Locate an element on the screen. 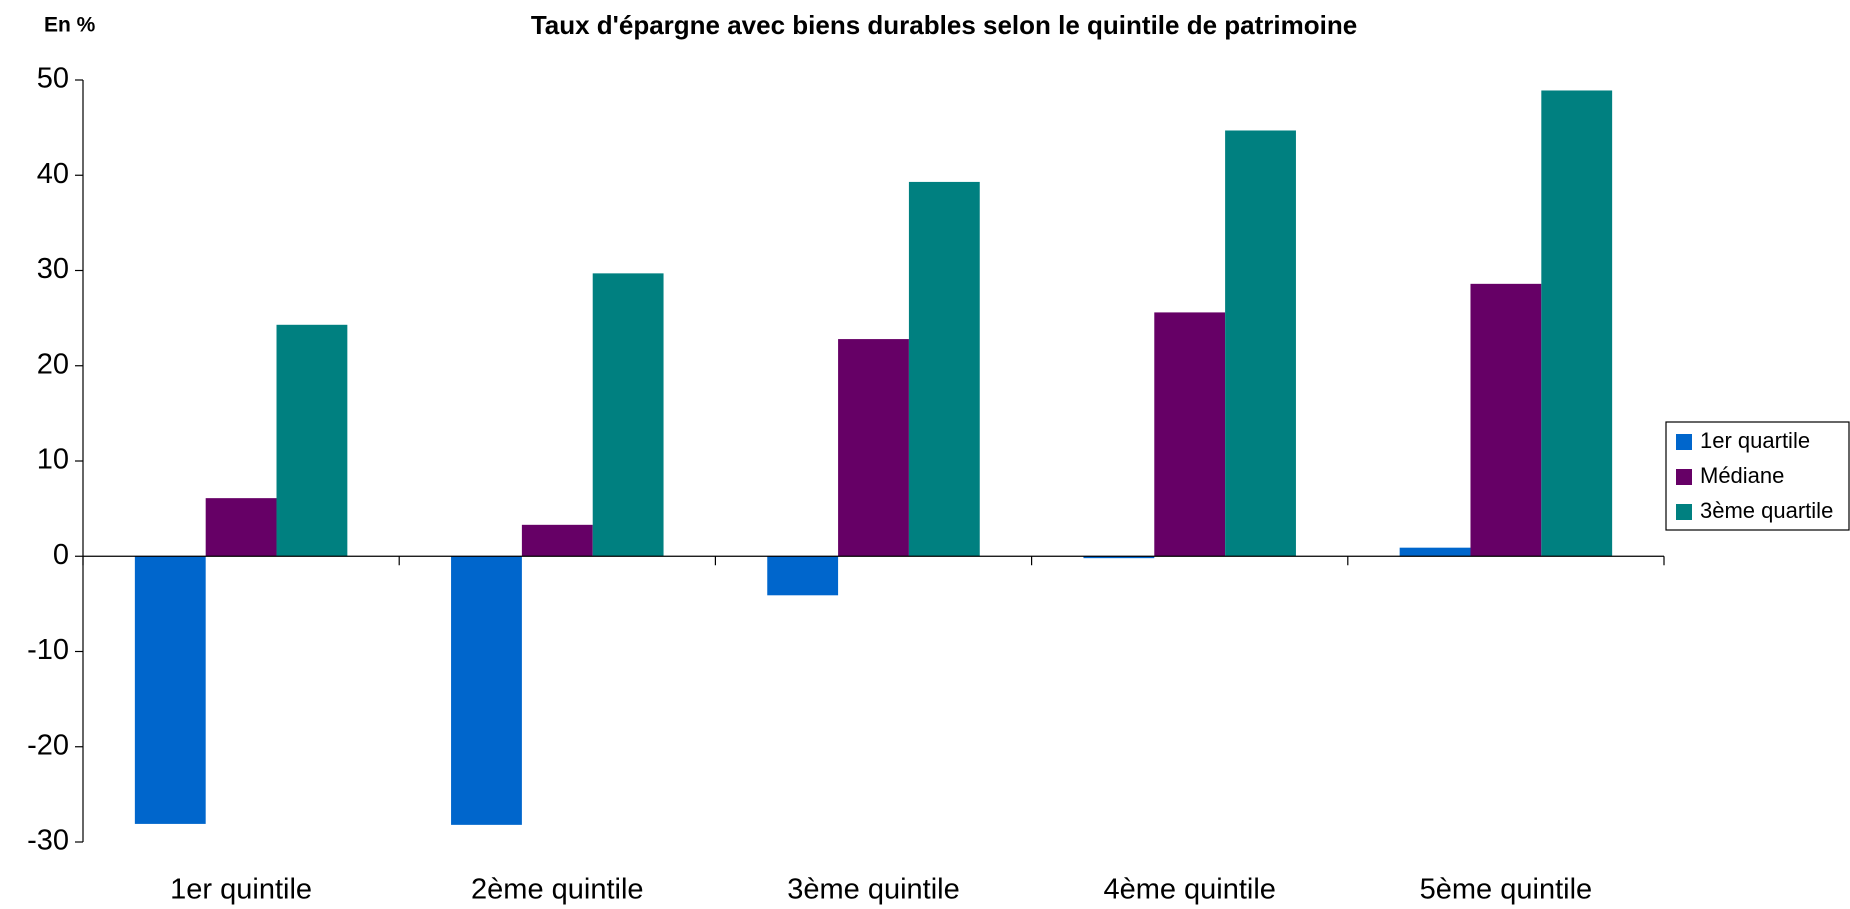 This screenshot has width=1850, height=909. x-tick-label: 4ème quintile is located at coordinates (1189, 890).